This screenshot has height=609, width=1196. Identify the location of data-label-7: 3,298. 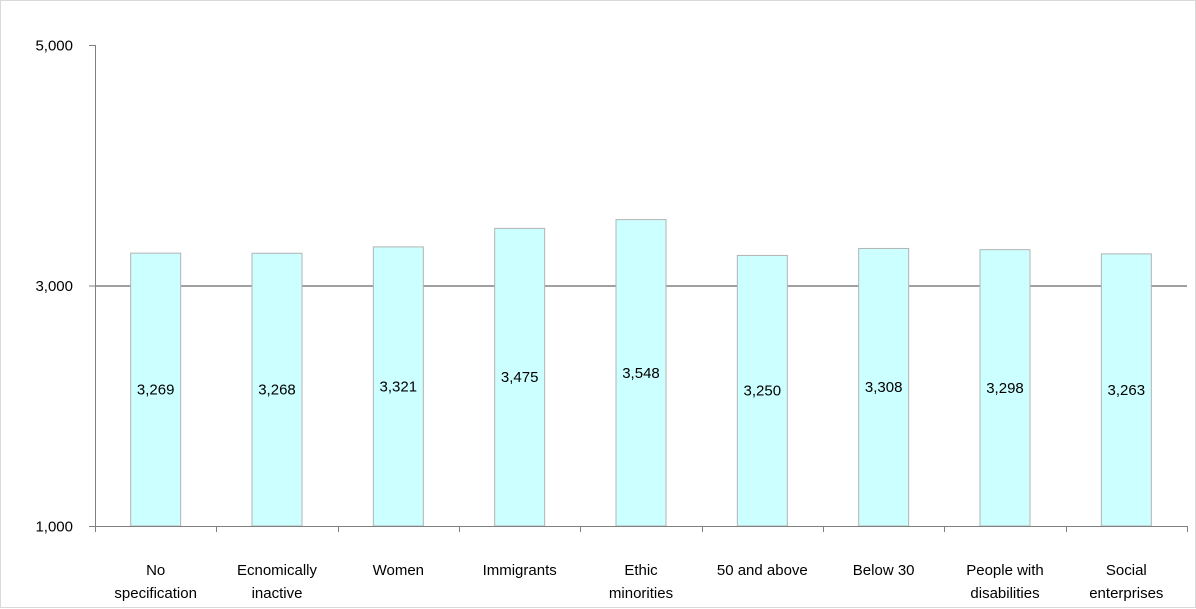
(1005, 388).